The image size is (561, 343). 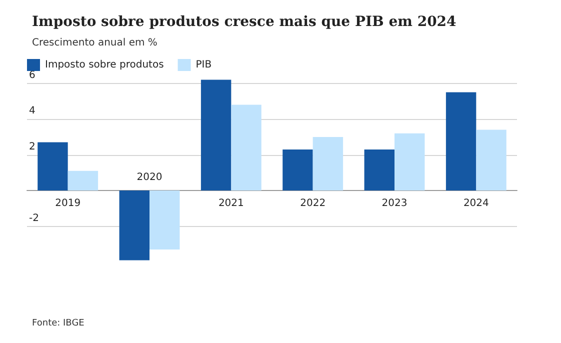 What do you see at coordinates (32, 111) in the screenshot?
I see `y-tick-label: 4` at bounding box center [32, 111].